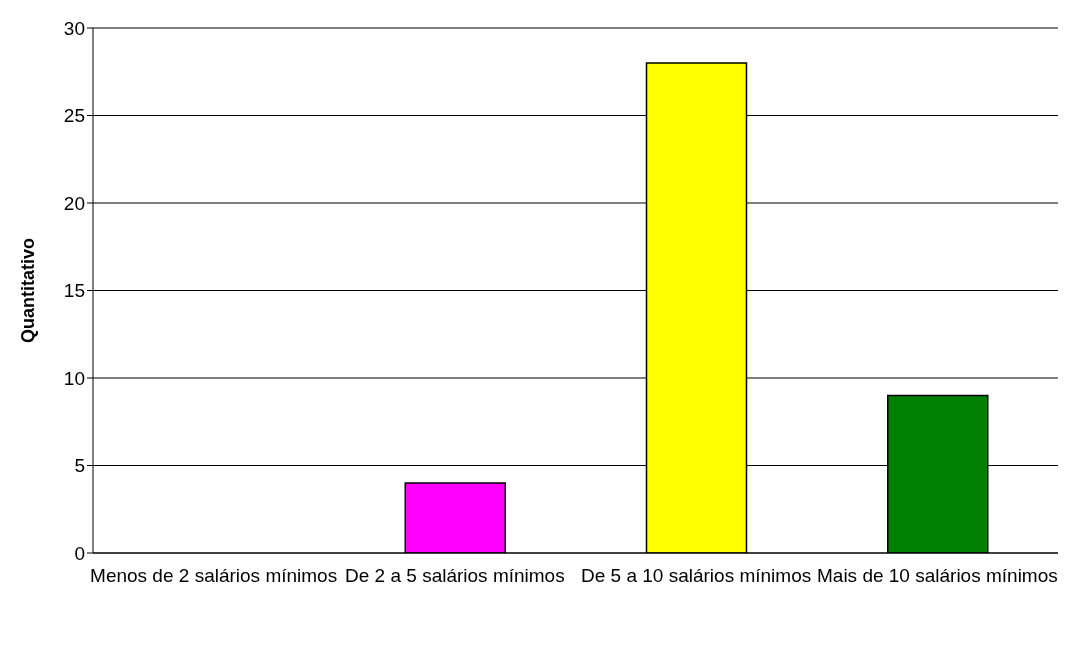  What do you see at coordinates (214, 576) in the screenshot?
I see `x-tick-label: Menos de 2 salários mínimos` at bounding box center [214, 576].